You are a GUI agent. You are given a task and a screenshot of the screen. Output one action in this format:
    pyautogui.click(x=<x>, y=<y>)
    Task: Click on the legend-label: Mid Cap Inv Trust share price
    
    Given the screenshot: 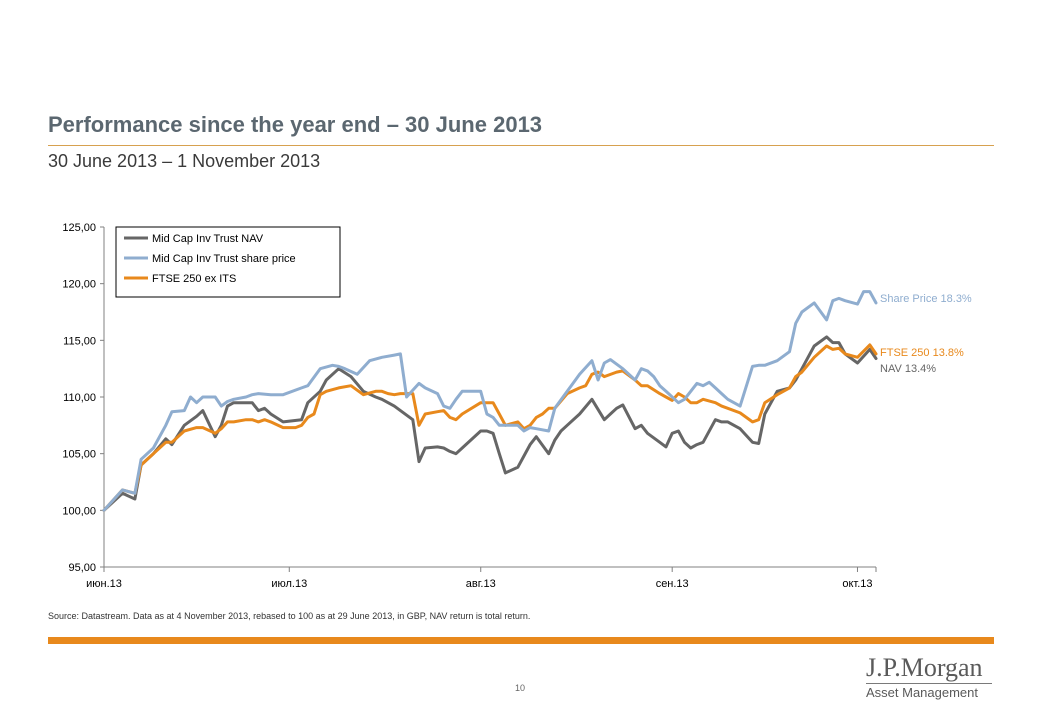 What is the action you would take?
    pyautogui.click(x=224, y=259)
    